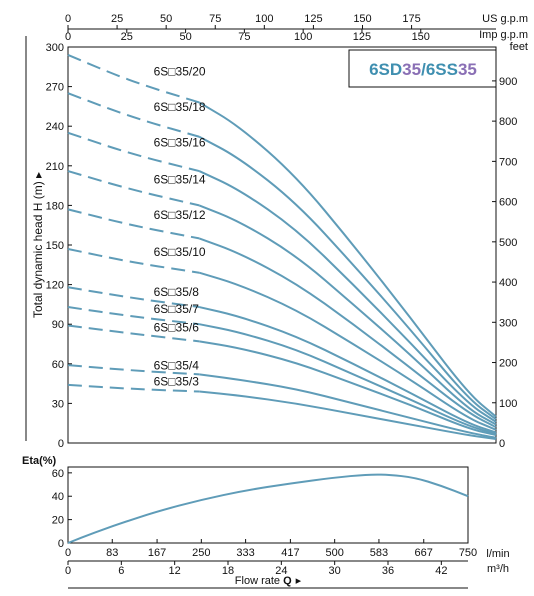  Describe the element at coordinates (508, 122) in the screenshot. I see `feet-tick-label: 800` at that location.